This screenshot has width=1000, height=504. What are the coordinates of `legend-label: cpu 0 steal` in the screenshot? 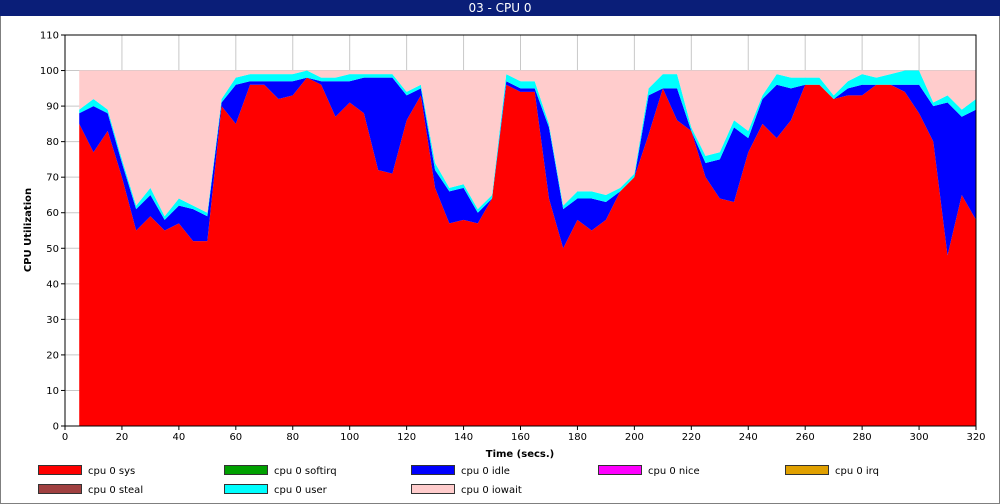 It's located at (116, 490).